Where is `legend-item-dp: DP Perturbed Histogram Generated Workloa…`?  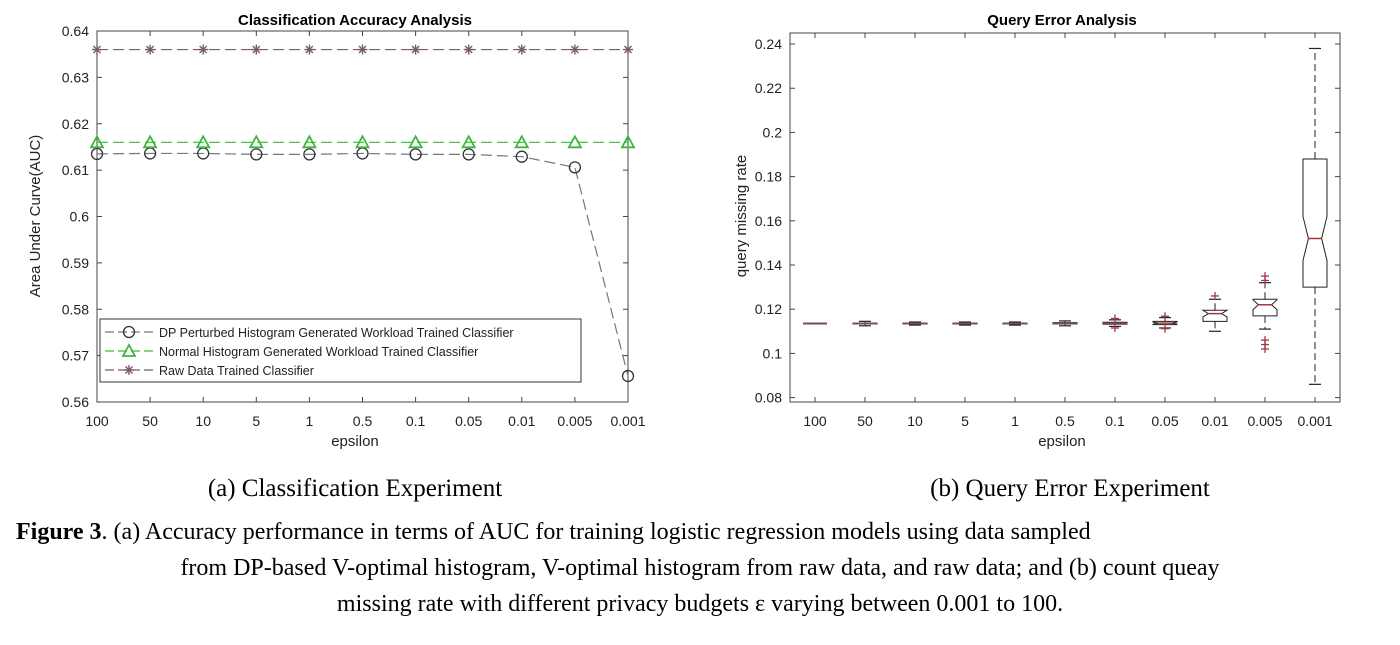 legend-item-dp: DP Perturbed Histogram Generated Workloa… is located at coordinates (309, 332).